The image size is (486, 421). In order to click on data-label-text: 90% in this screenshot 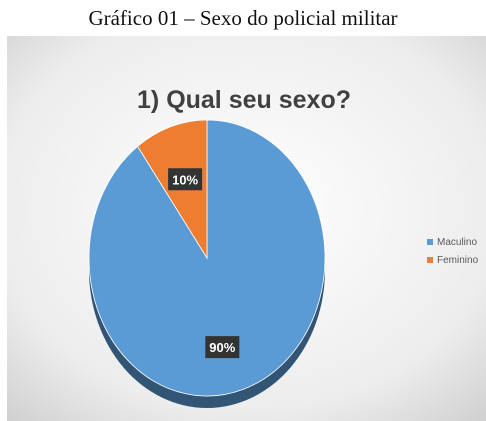, I will do `click(222, 347)`.